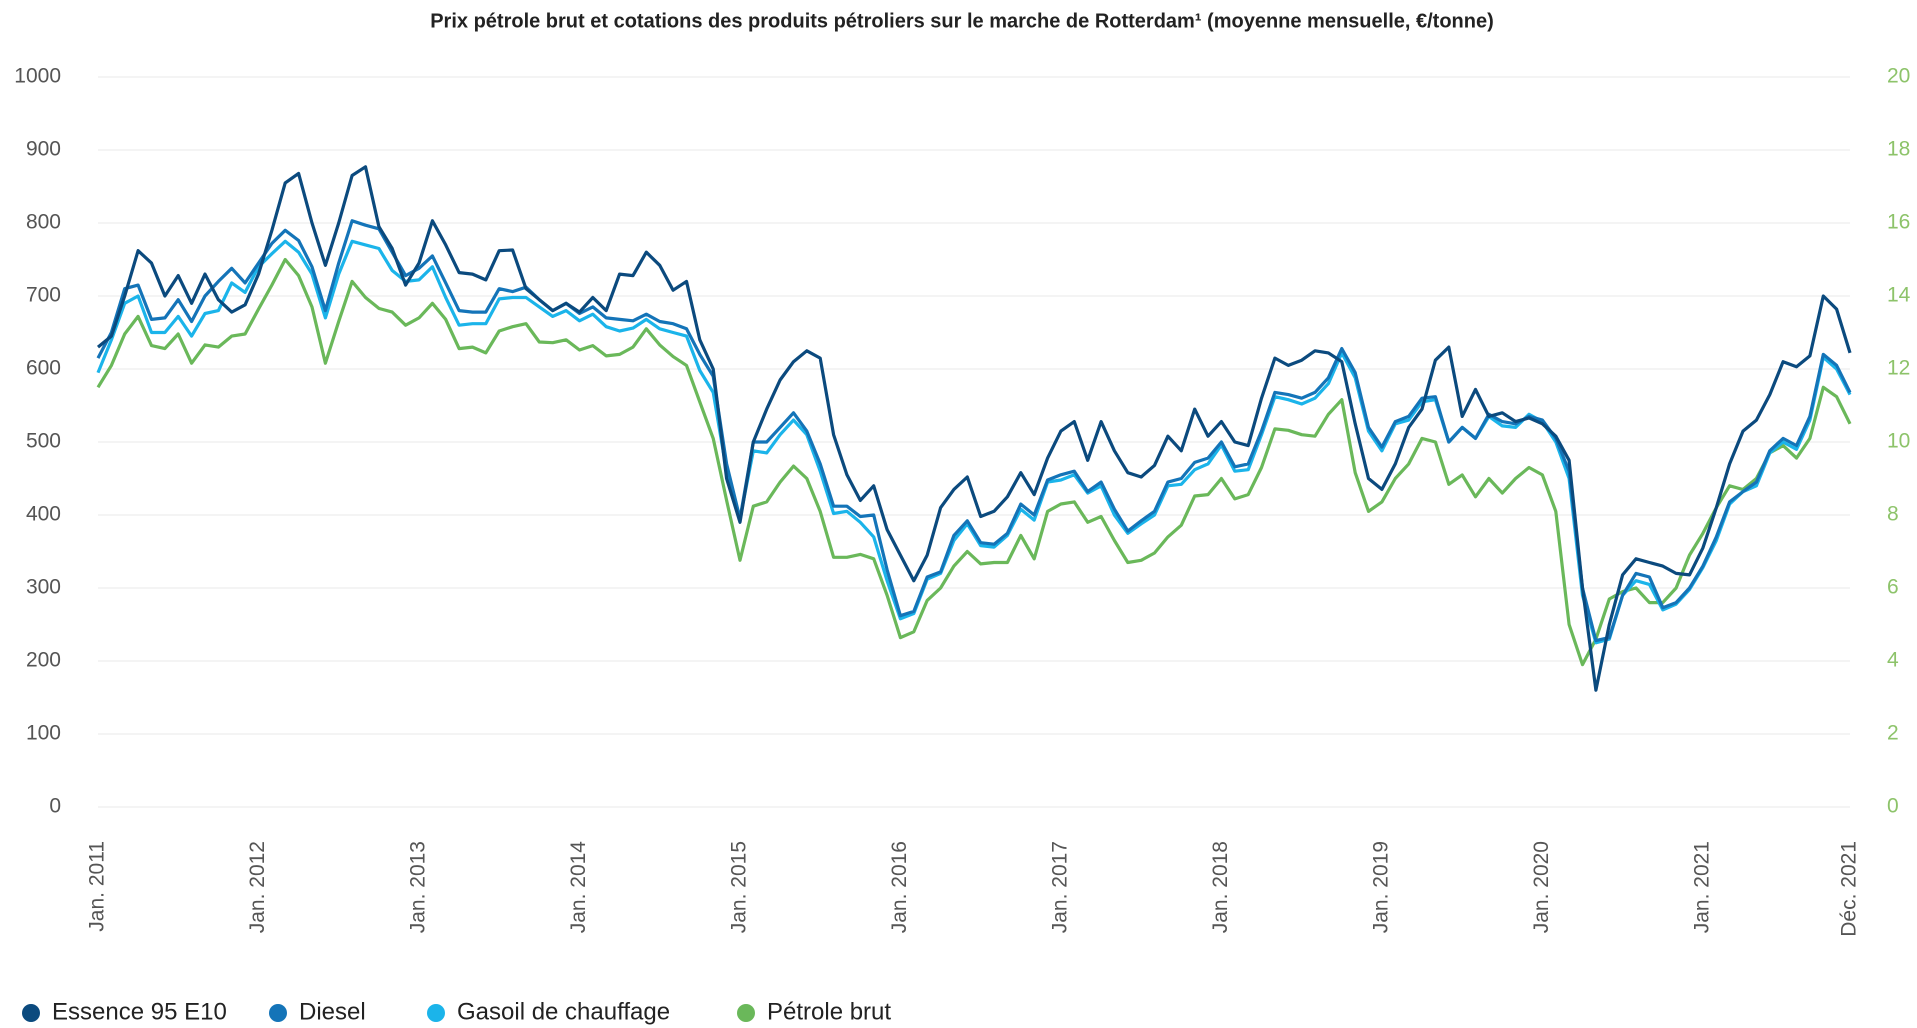 This screenshot has width=1917, height=1028. Describe the element at coordinates (1893, 806) in the screenshot. I see `y2-tick-label: 0` at that location.